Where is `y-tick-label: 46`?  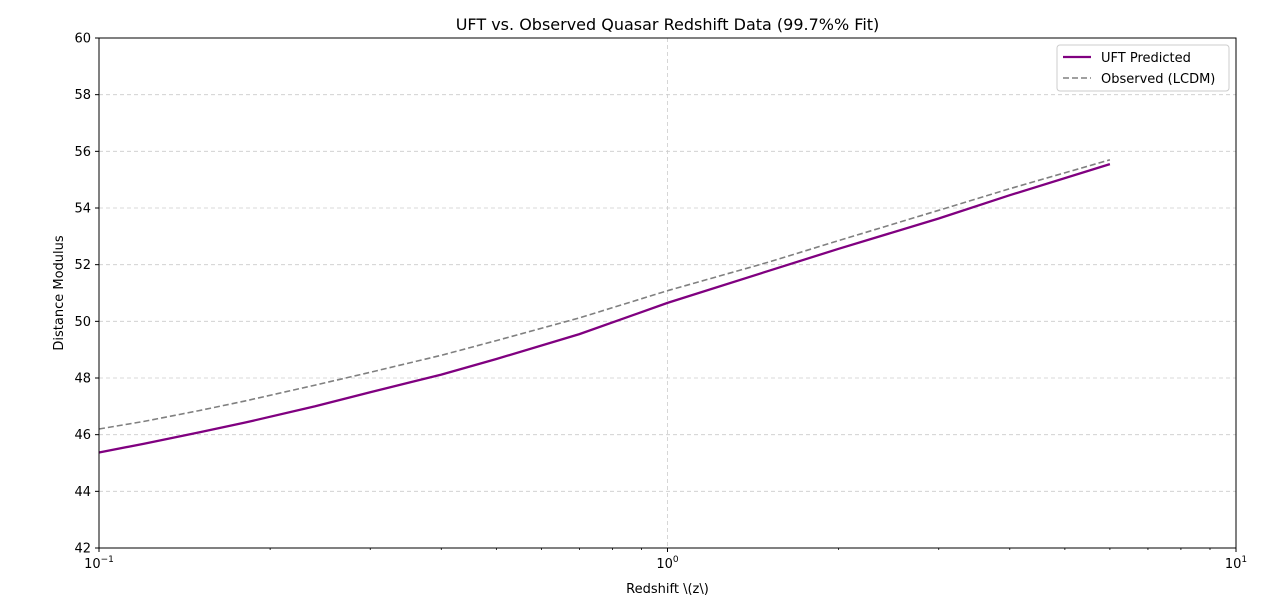
y-tick-label: 46 is located at coordinates (82, 435).